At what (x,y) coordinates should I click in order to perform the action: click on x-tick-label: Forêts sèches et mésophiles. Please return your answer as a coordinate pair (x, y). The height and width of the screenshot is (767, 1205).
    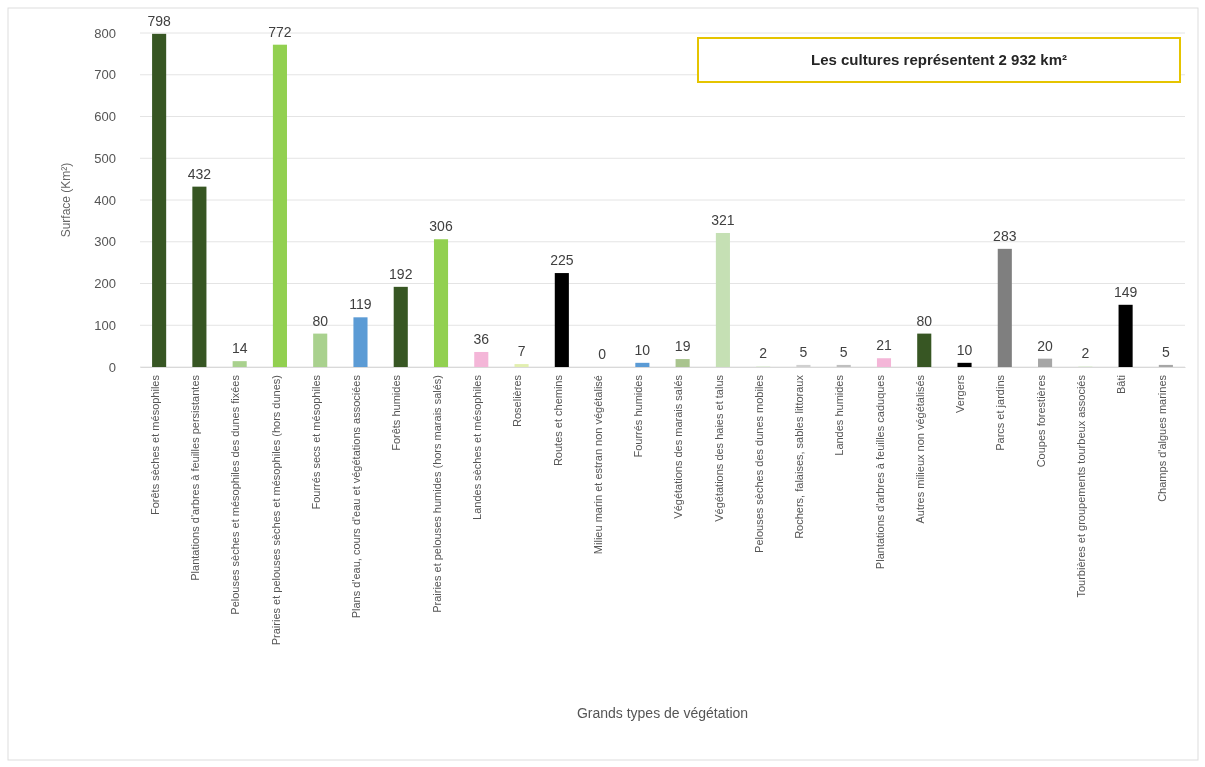
    Looking at the image, I should click on (154, 445).